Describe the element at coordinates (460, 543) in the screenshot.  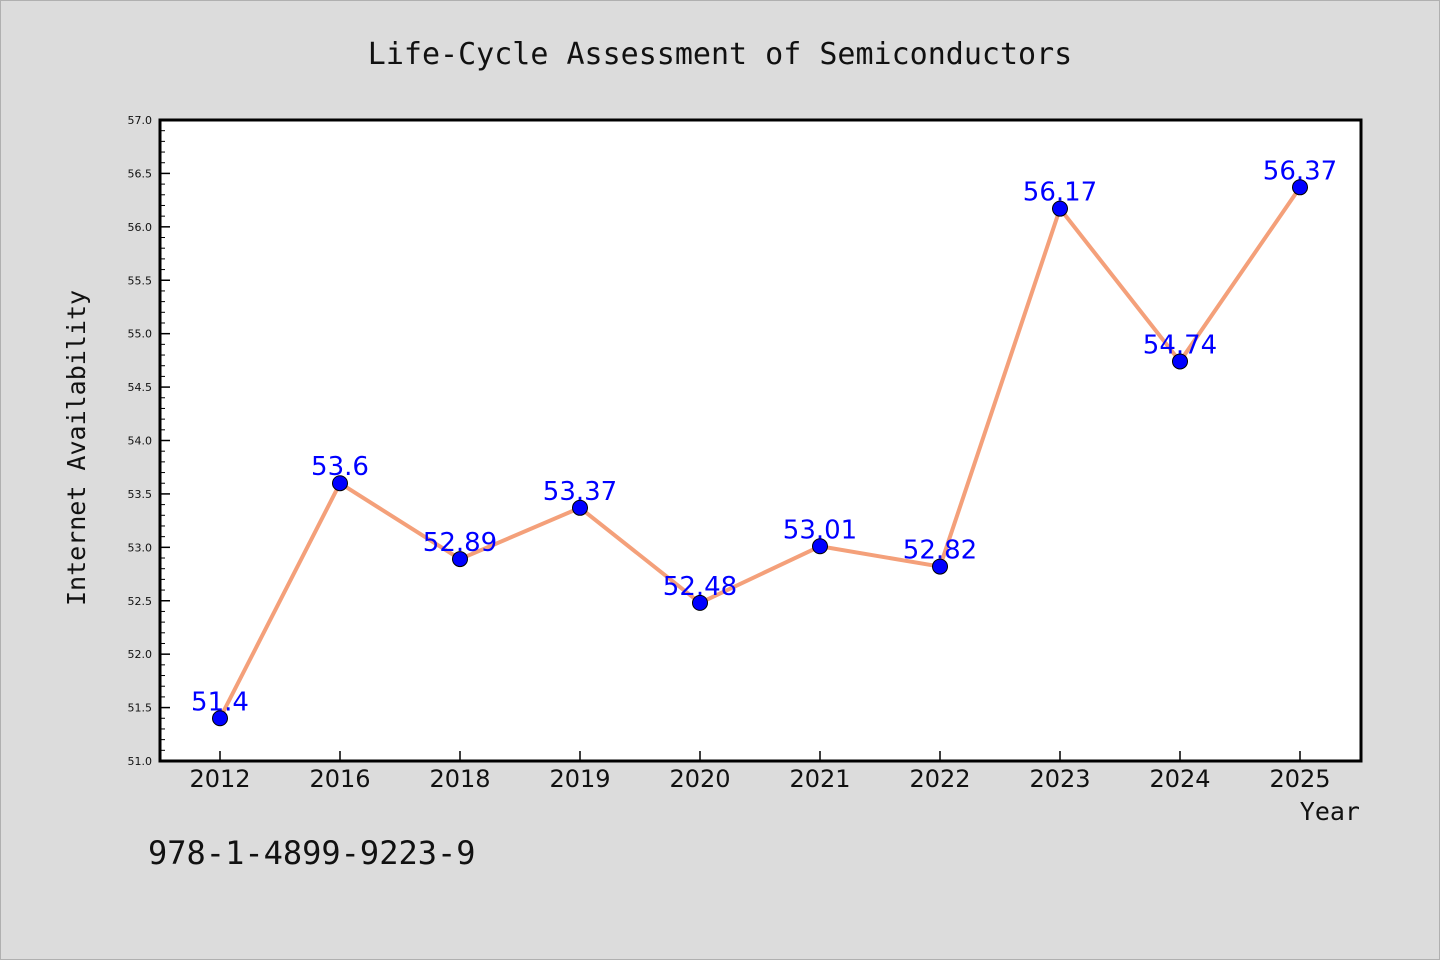
I see `data-label: 52.89` at that location.